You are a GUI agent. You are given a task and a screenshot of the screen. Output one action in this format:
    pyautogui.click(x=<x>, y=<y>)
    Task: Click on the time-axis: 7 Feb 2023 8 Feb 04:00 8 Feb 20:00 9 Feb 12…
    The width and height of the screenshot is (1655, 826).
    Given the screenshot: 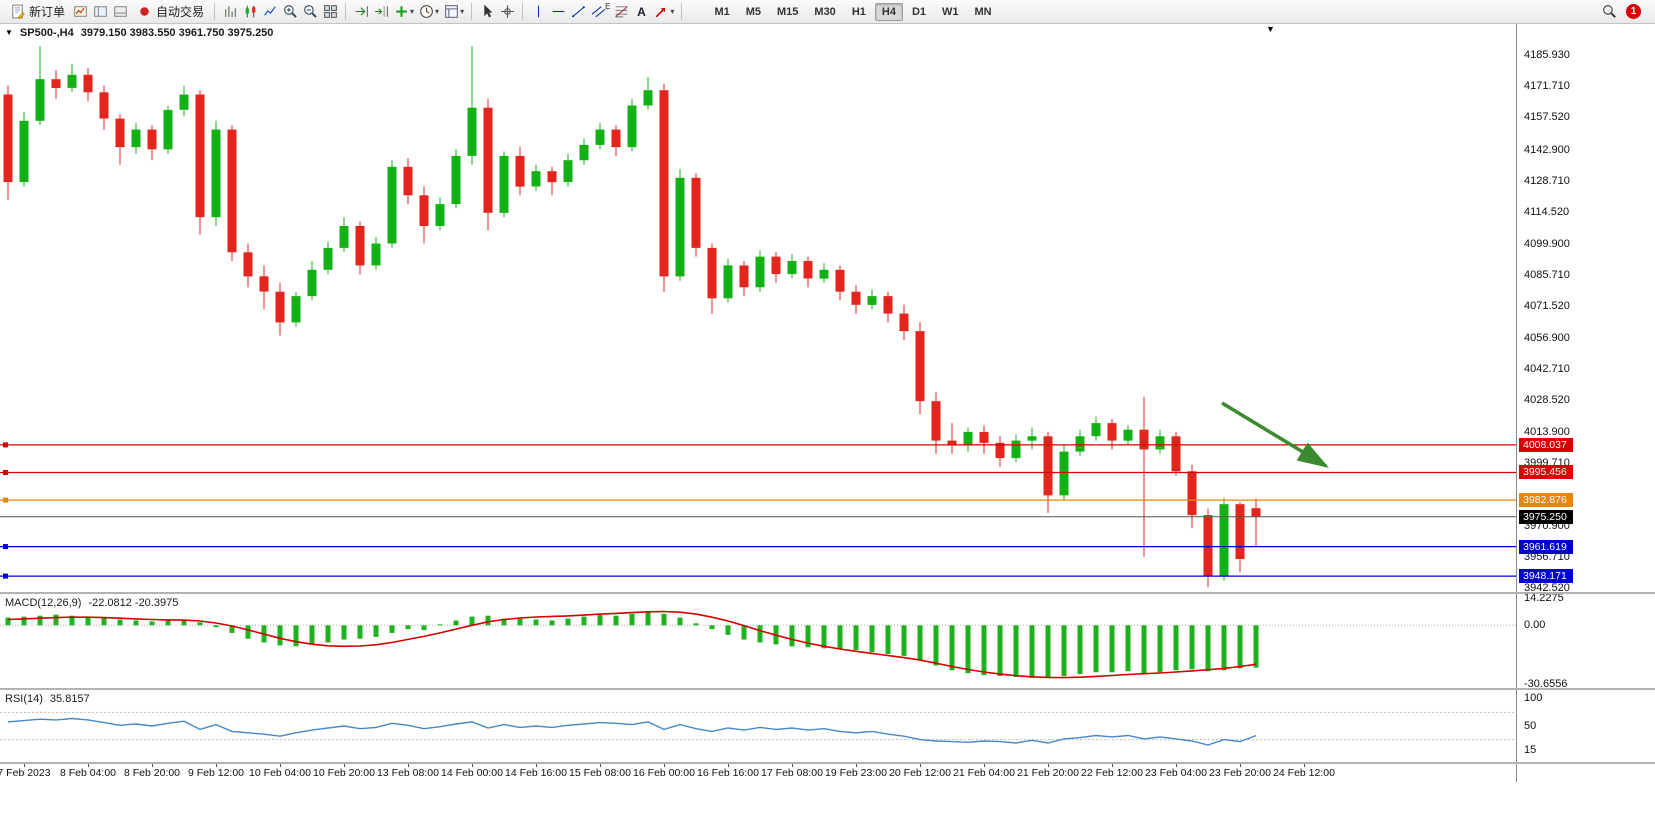 What is the action you would take?
    pyautogui.click(x=758, y=773)
    